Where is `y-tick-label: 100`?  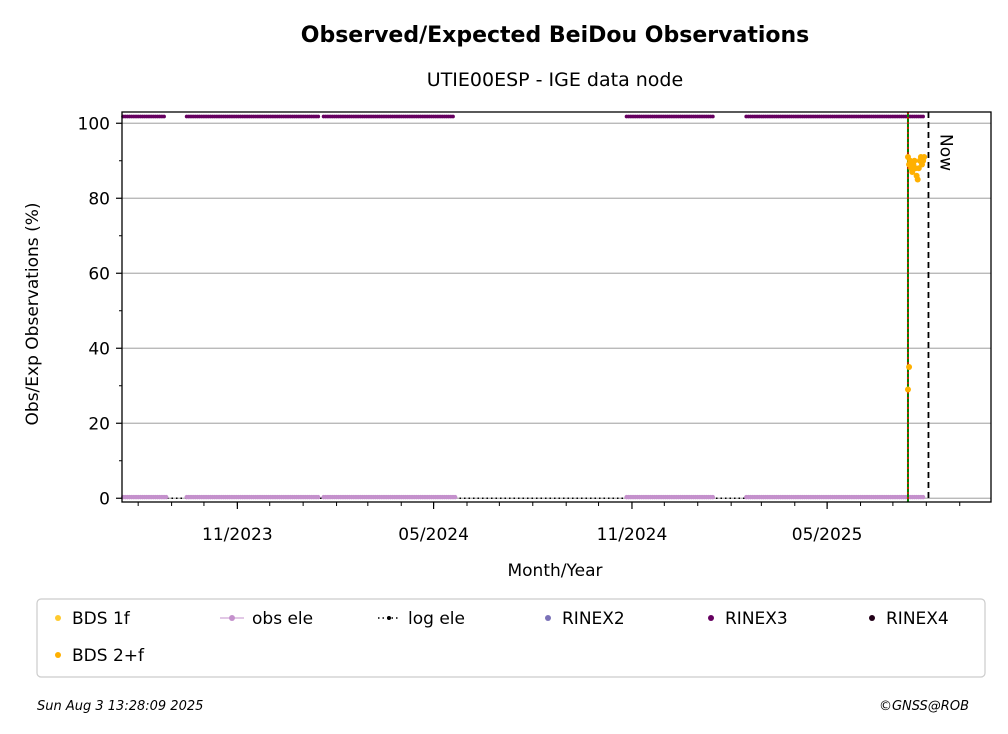 y-tick-label: 100 is located at coordinates (94, 124).